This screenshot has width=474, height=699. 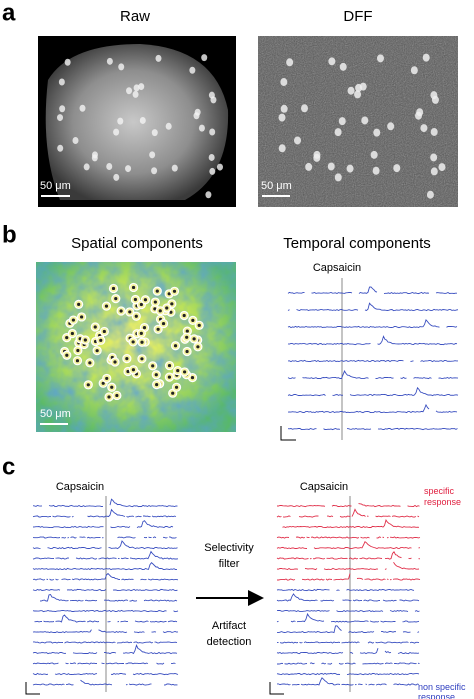 I want to click on step-label: Selectivity filter, so click(x=229, y=556).